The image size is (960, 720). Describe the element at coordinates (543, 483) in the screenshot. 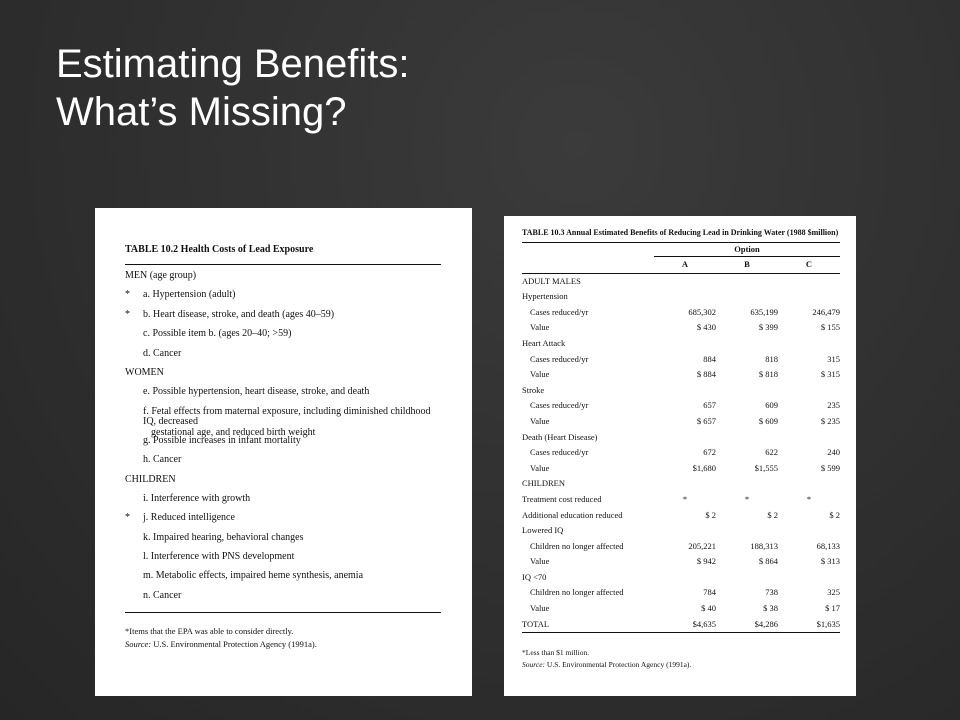

I see `row-label: CHILDREN` at that location.